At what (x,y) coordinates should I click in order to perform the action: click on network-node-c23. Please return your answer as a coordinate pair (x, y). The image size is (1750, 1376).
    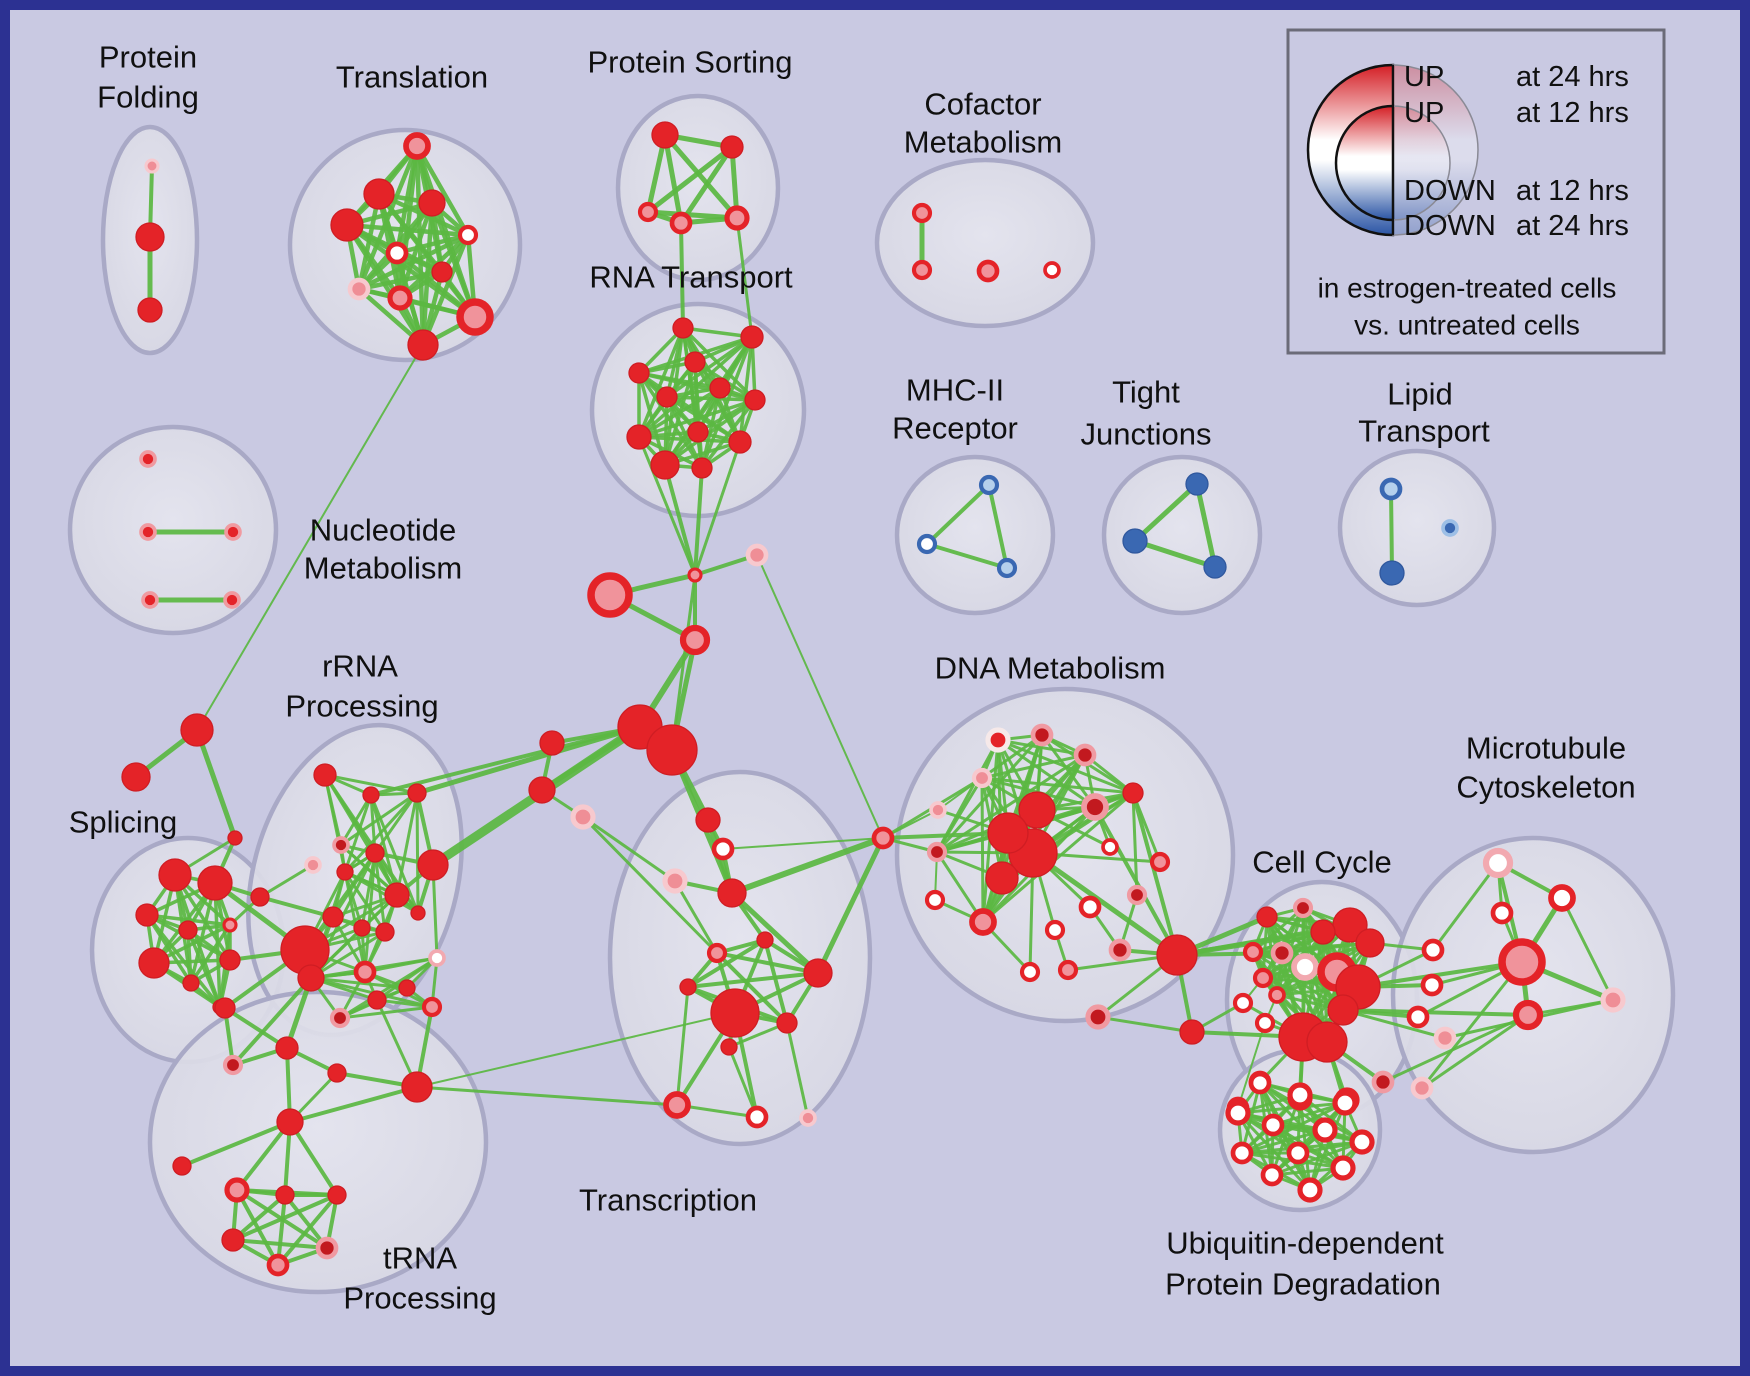
    Looking at the image, I should click on (1422, 1088).